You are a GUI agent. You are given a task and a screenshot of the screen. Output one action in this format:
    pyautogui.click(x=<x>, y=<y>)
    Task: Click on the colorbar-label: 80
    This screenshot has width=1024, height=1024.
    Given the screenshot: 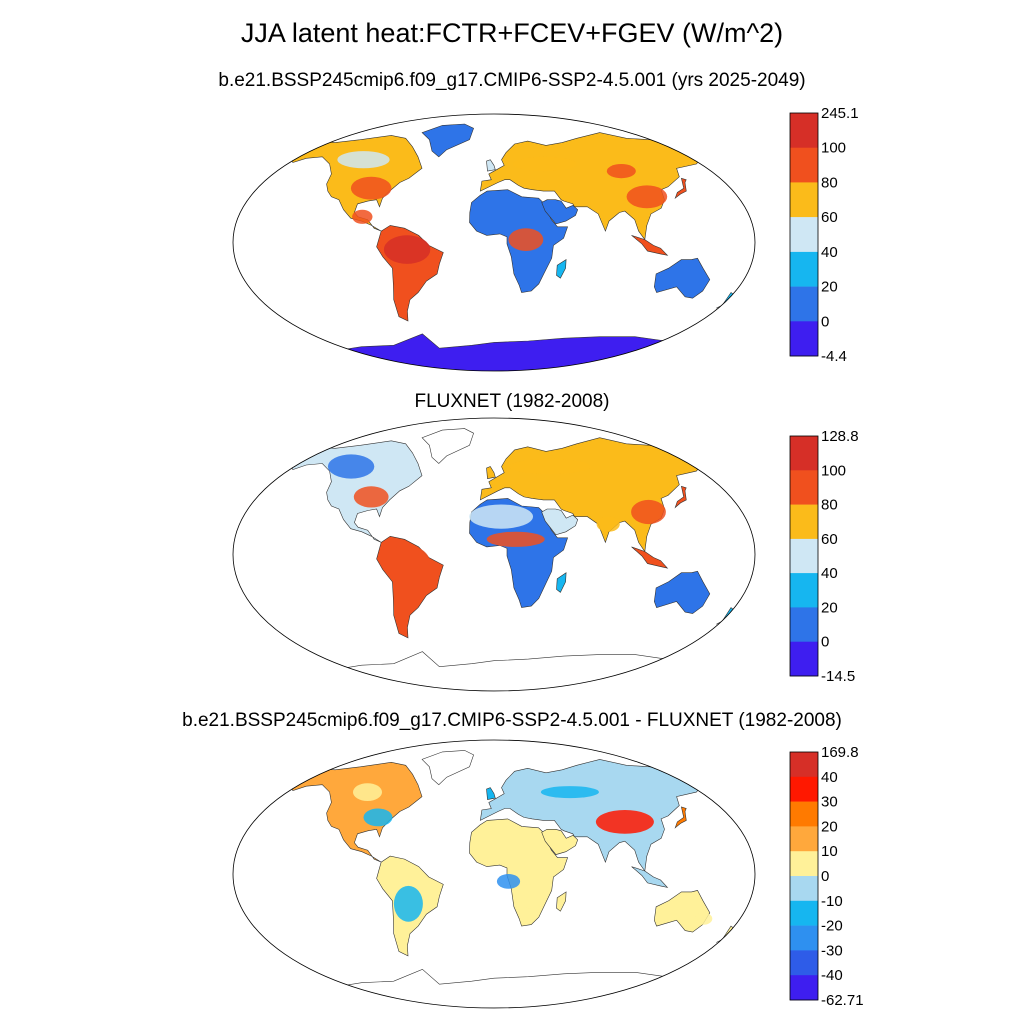 What is the action you would take?
    pyautogui.click(x=829, y=182)
    